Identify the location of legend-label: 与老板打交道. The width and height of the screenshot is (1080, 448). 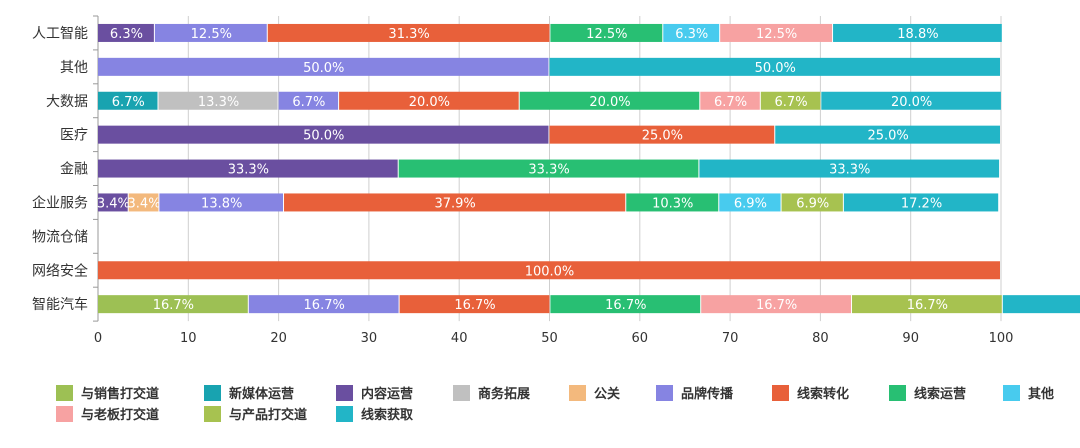
(120, 415).